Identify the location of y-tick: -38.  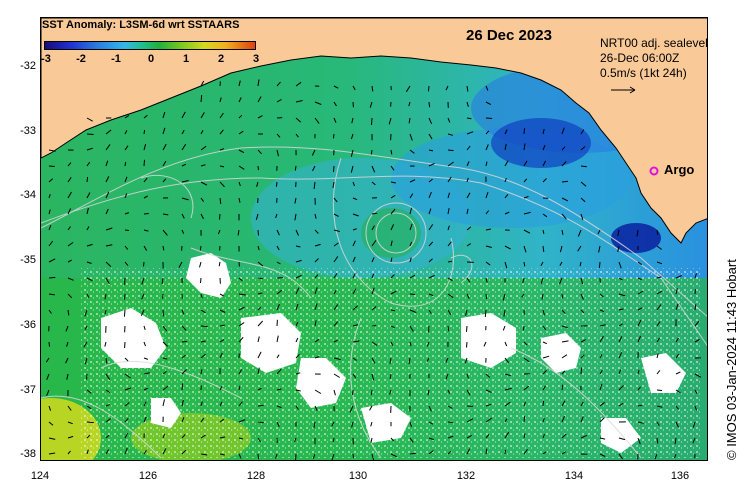
(28, 454).